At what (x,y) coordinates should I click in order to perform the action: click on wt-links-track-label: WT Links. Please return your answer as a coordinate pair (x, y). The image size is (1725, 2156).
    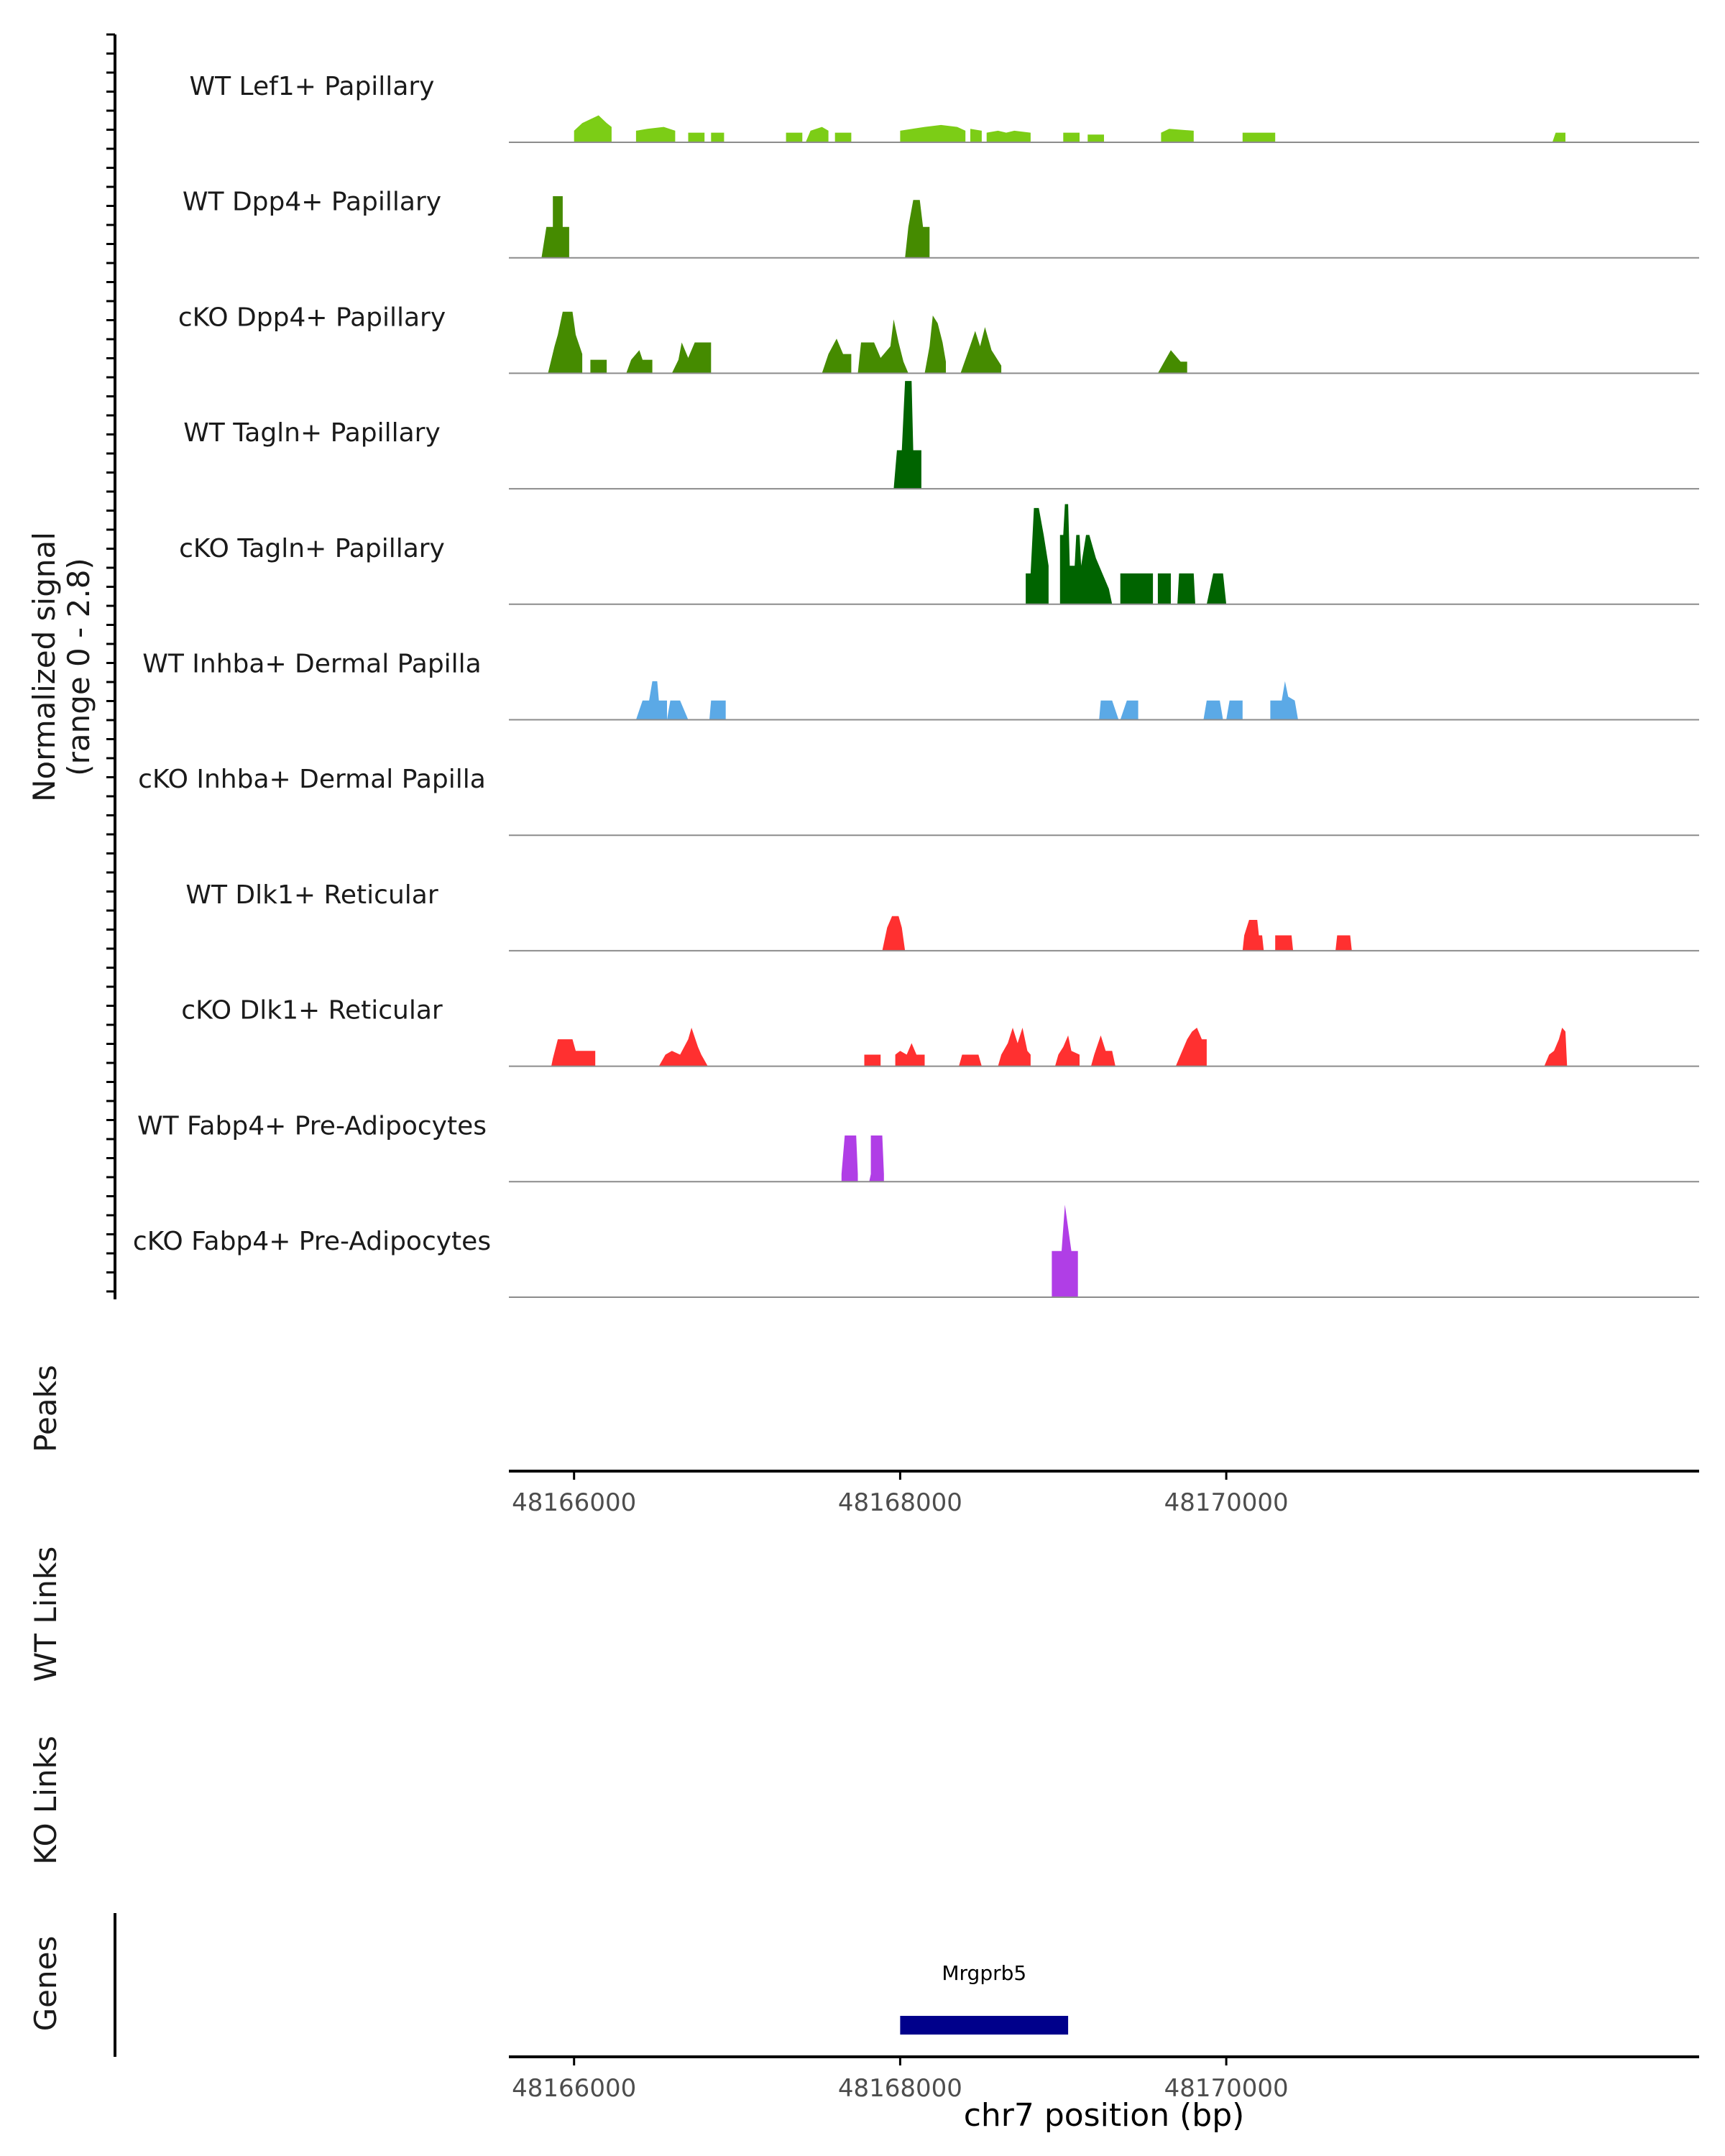
    Looking at the image, I should click on (45, 1614).